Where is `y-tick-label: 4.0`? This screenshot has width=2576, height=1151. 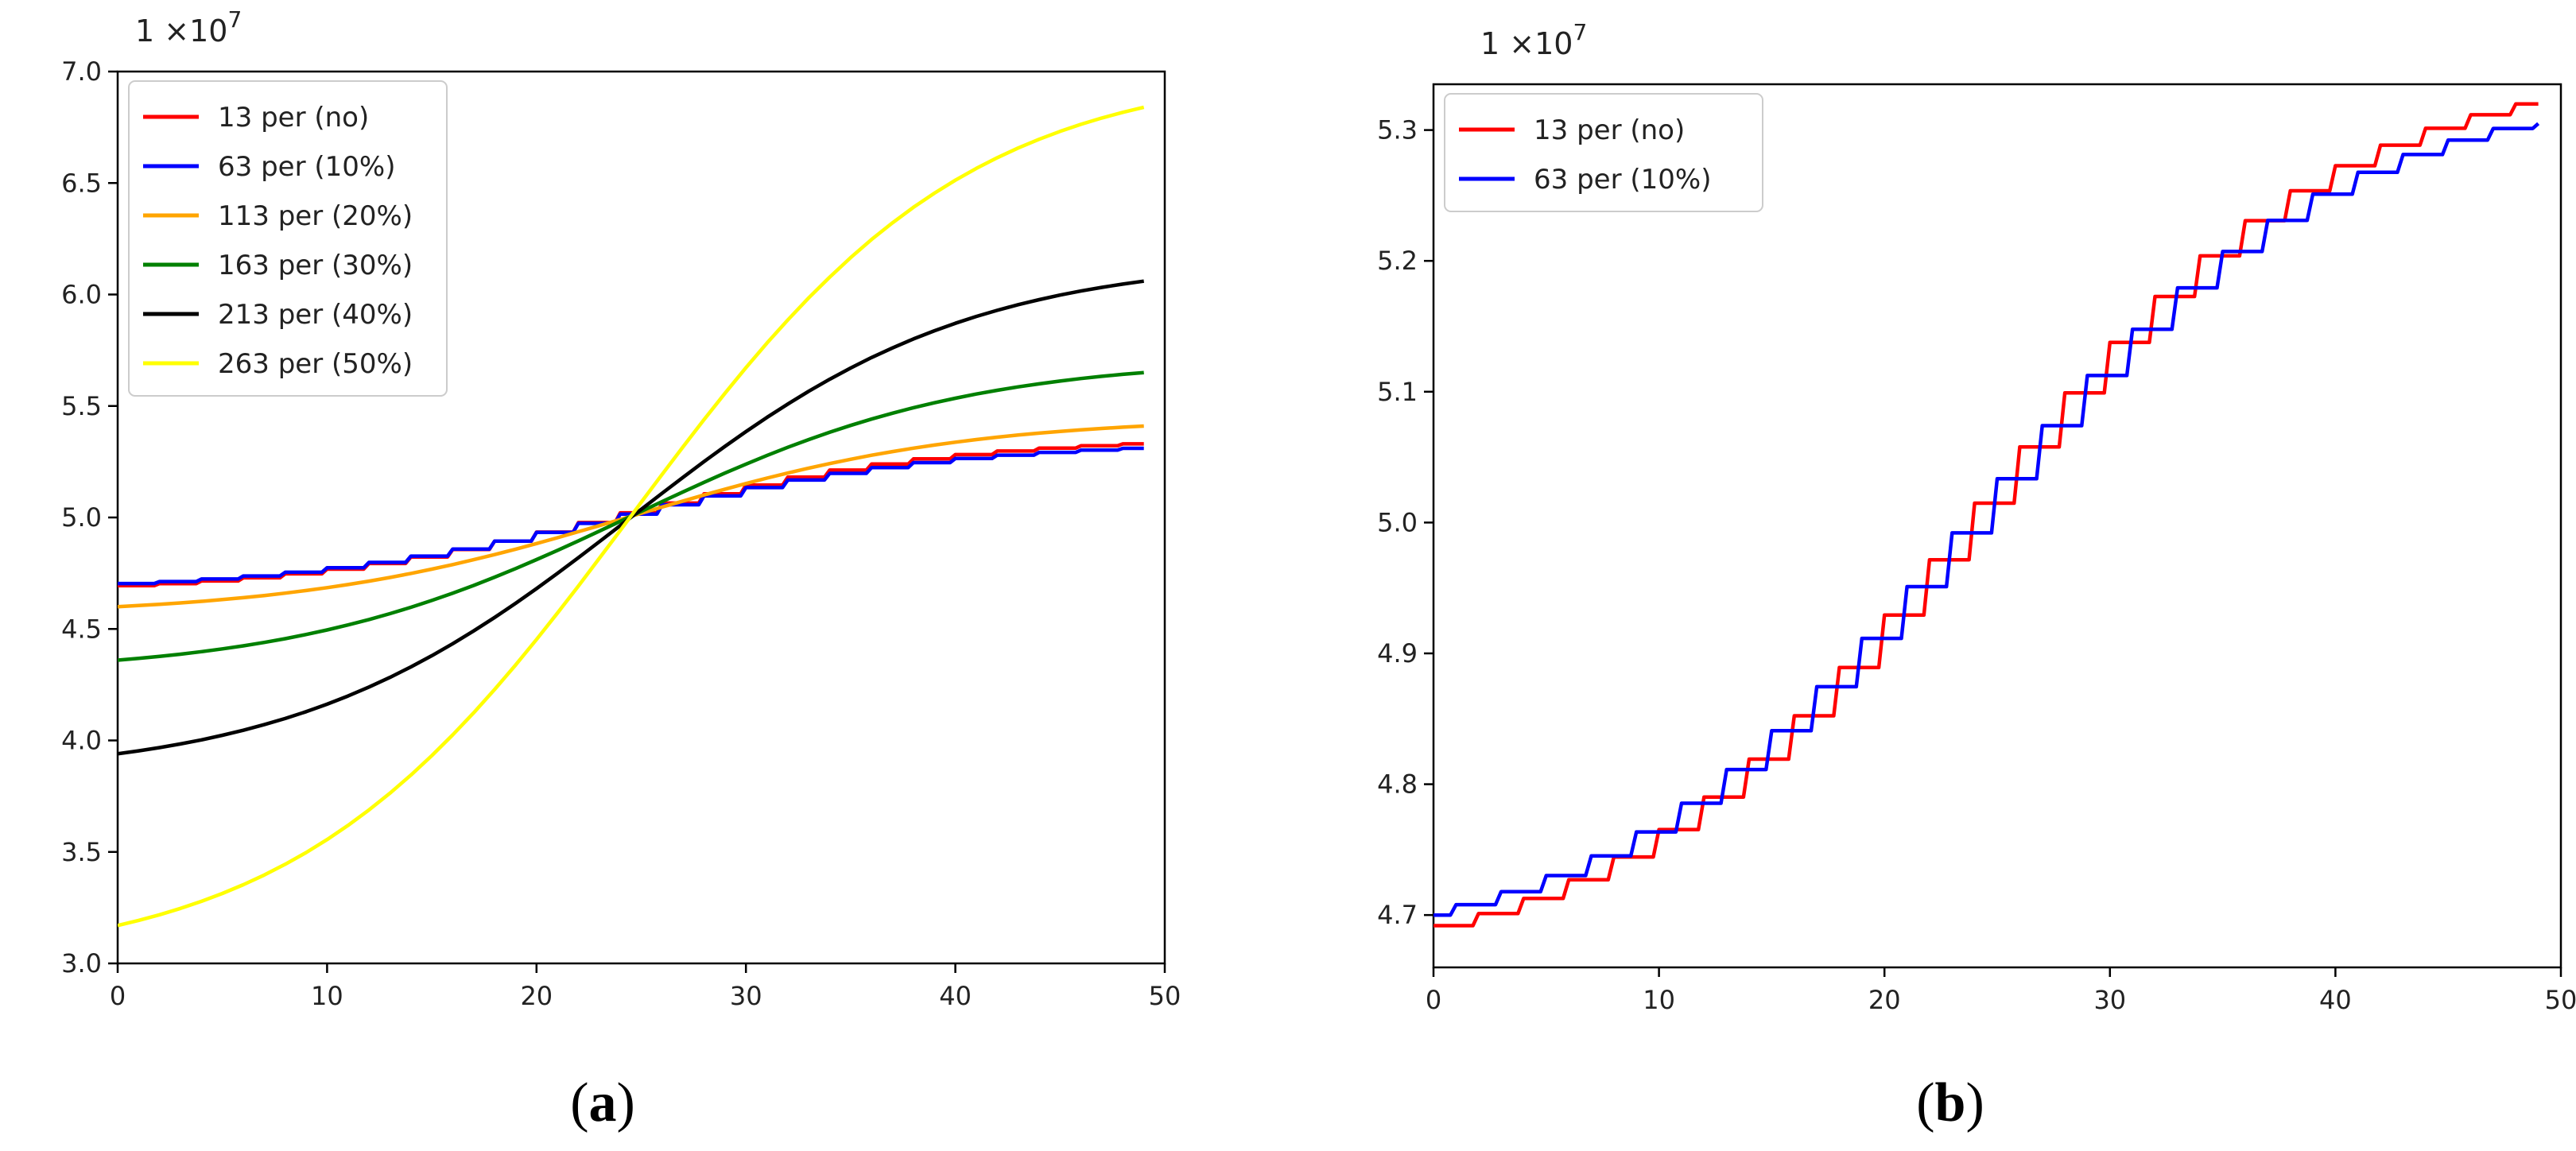
y-tick-label: 4.0 is located at coordinates (81, 741).